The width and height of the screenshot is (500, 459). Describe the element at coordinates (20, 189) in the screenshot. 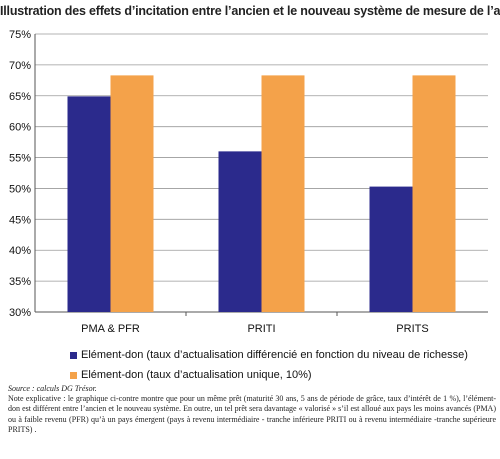

I see `y-tick-label: 50%` at that location.